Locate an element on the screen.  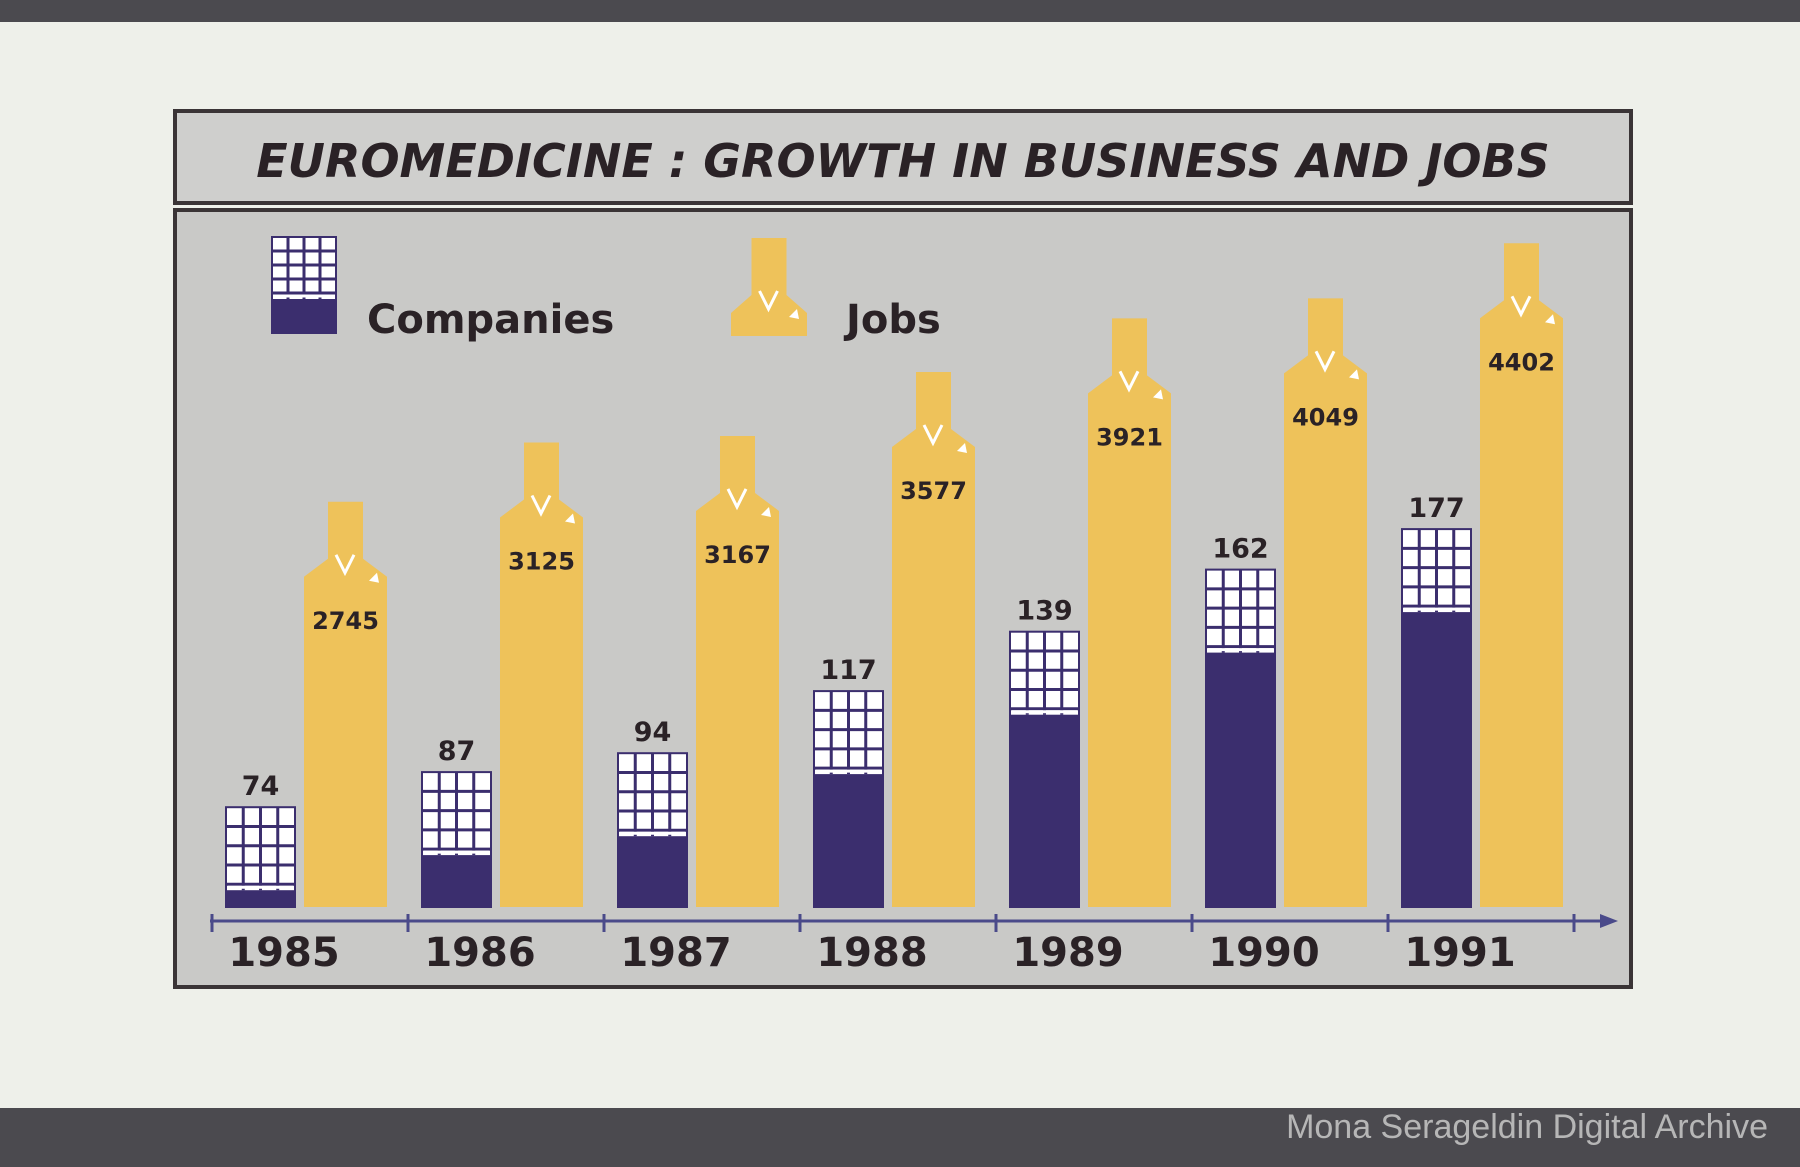
year-group-1985: 74 2745 is located at coordinates (306, 705).